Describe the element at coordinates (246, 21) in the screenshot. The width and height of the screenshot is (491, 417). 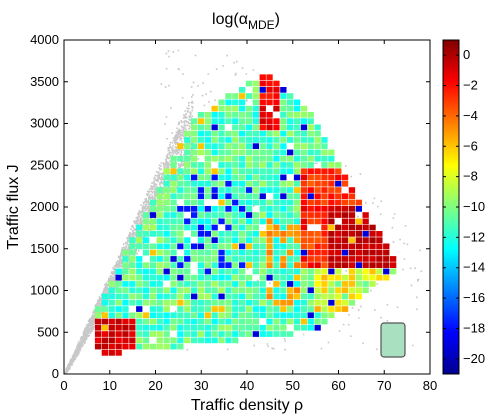
I see `chart-title: log(αMDE)` at that location.